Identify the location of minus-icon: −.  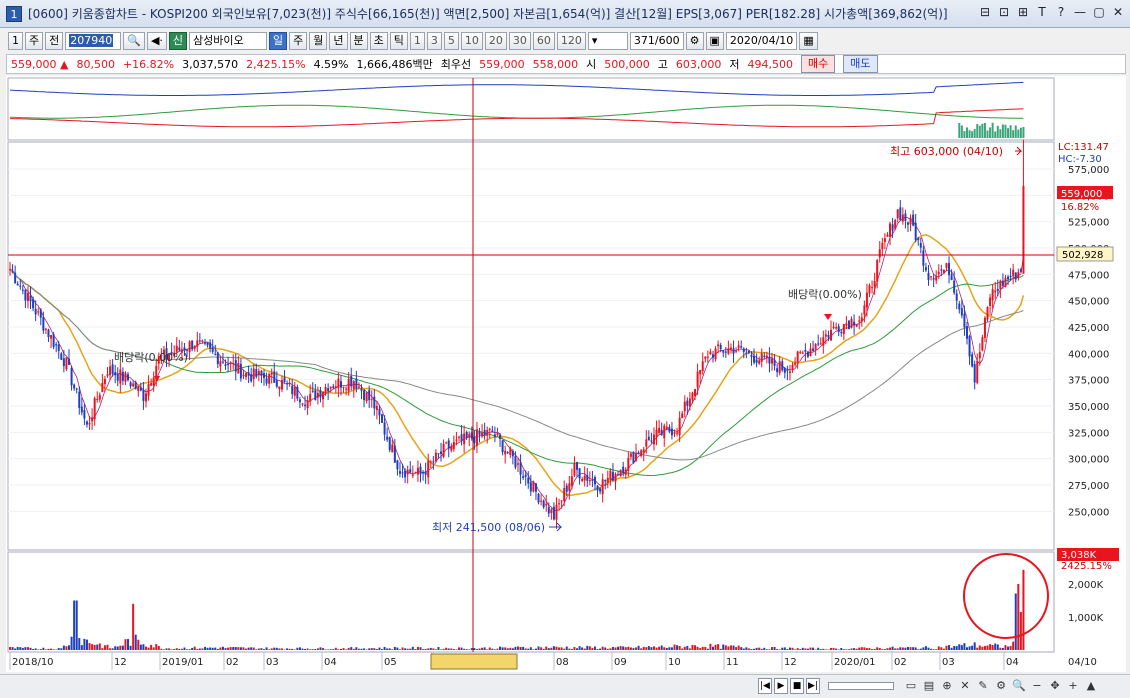
(1037, 685).